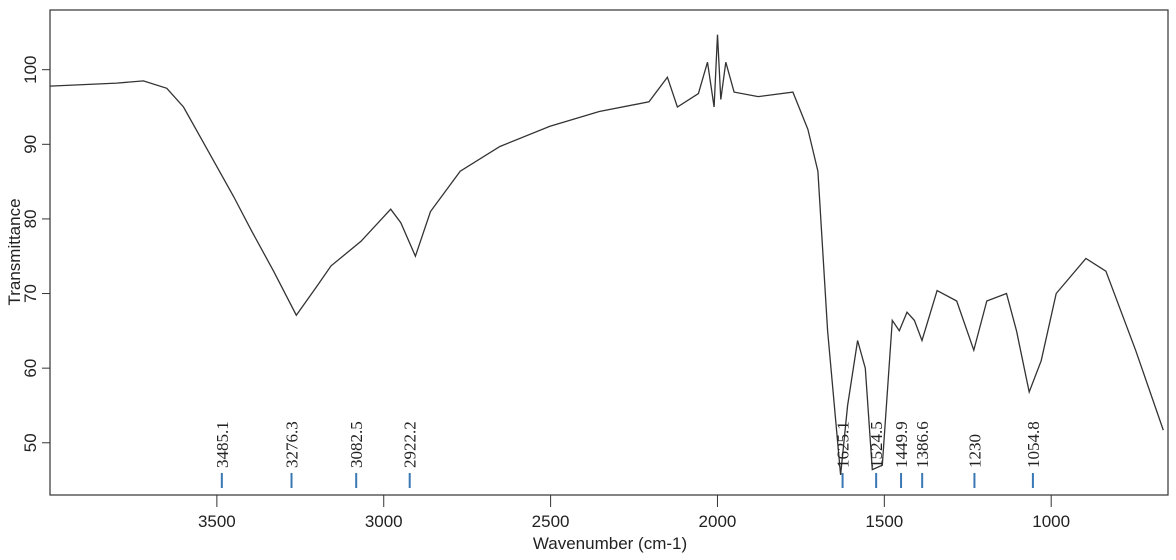 Image resolution: width=1176 pixels, height=560 pixels. I want to click on x-tick-label: 1000, so click(1051, 521).